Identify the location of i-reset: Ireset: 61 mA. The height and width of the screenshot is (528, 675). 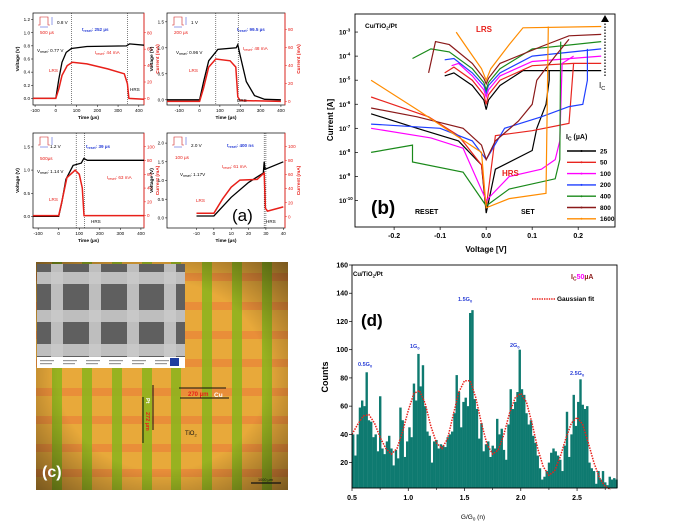
(235, 167).